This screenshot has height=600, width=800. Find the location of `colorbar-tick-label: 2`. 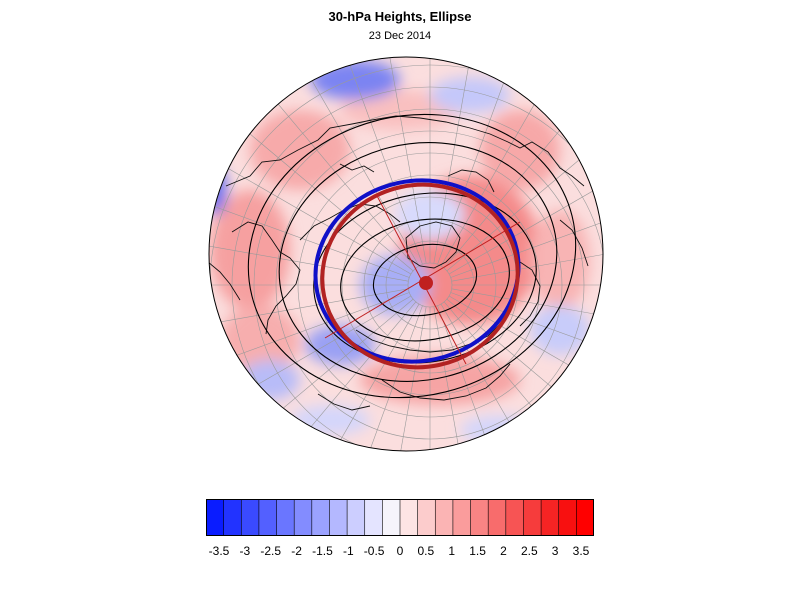

colorbar-tick-label: 2 is located at coordinates (503, 551).